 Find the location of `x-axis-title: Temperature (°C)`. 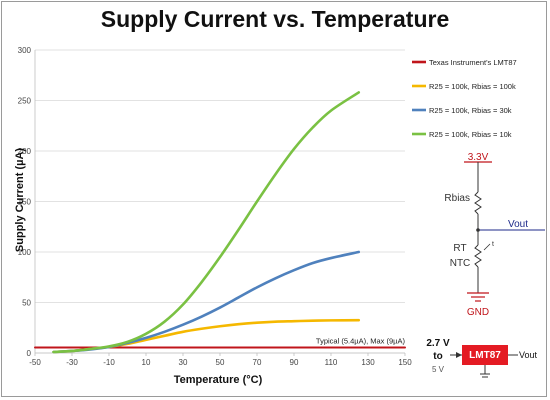

x-axis-title: Temperature (°C) is located at coordinates (218, 380).